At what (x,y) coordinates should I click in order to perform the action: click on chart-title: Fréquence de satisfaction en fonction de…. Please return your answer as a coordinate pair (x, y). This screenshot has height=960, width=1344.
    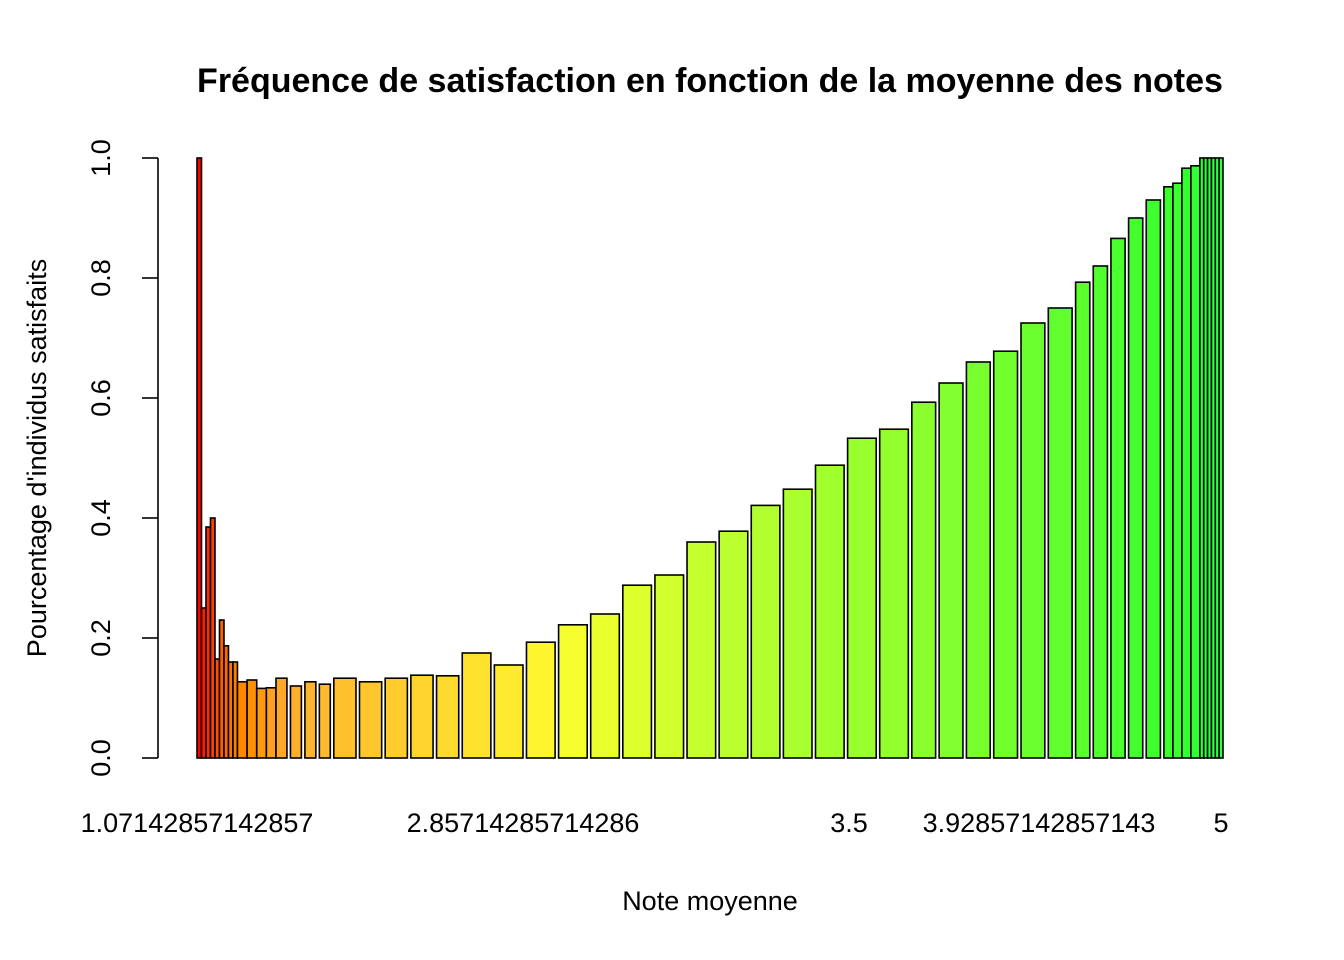
    Looking at the image, I should click on (710, 81).